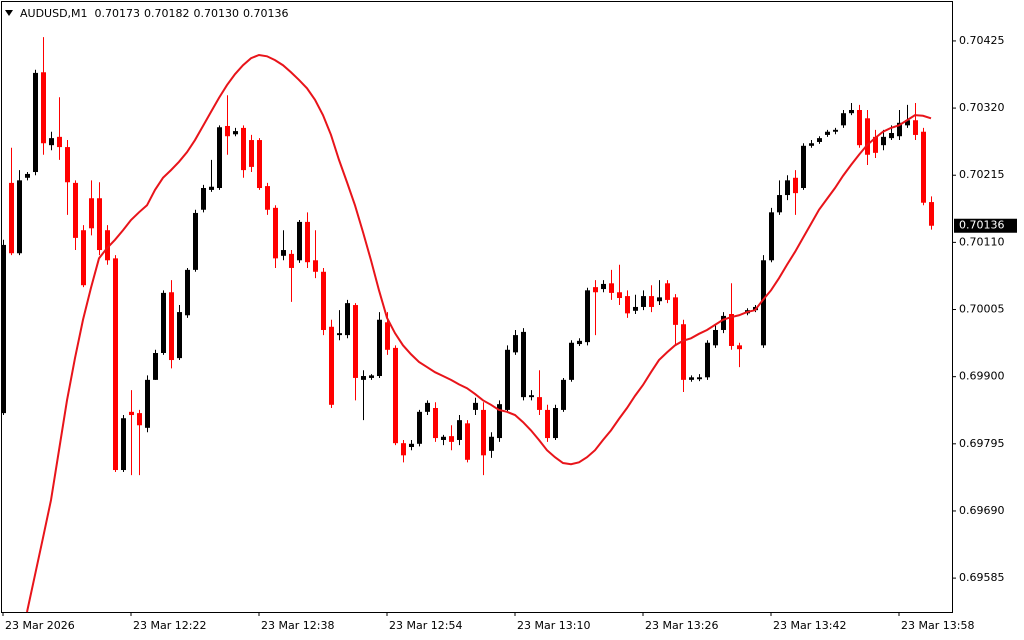  What do you see at coordinates (982, 577) in the screenshot?
I see `y-tick-label: 0.69585` at bounding box center [982, 577].